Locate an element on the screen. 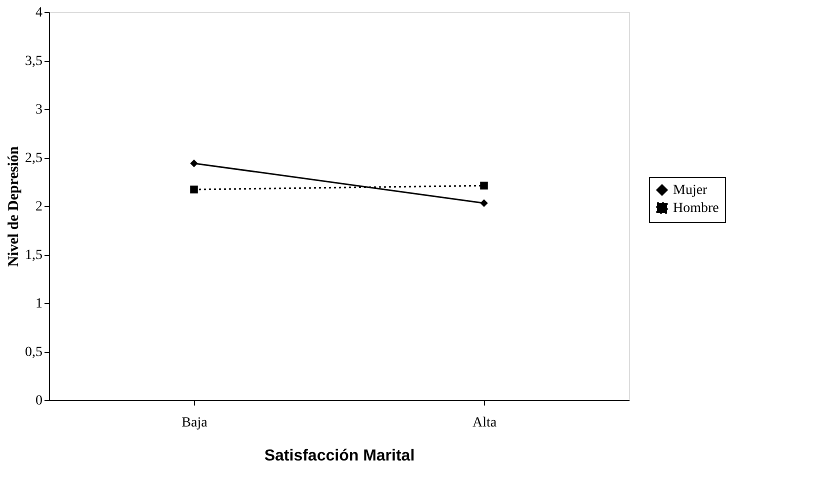 The image size is (835, 503). x-tick-label: Baja is located at coordinates (195, 423).